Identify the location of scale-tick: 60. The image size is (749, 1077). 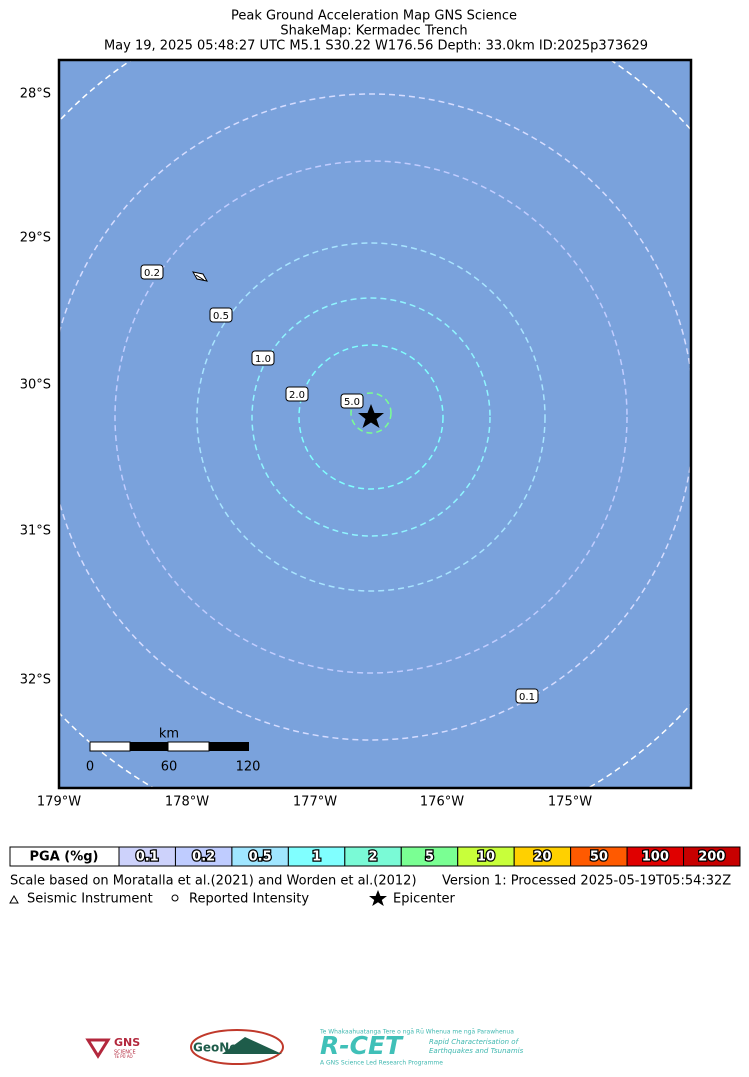
(169, 767).